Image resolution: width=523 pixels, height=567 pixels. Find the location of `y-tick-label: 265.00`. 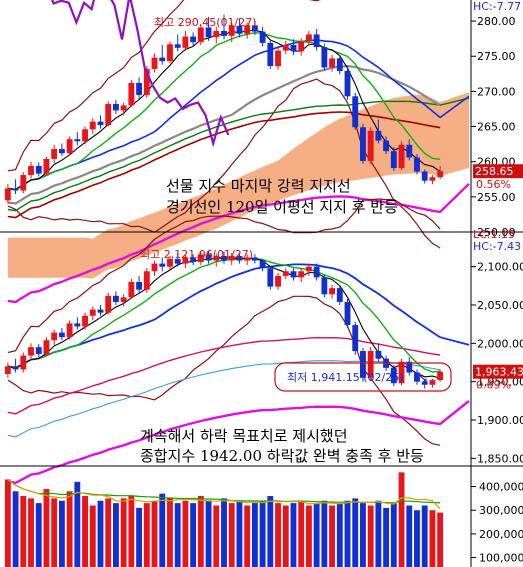

y-tick-label: 265.00 is located at coordinates (496, 127).